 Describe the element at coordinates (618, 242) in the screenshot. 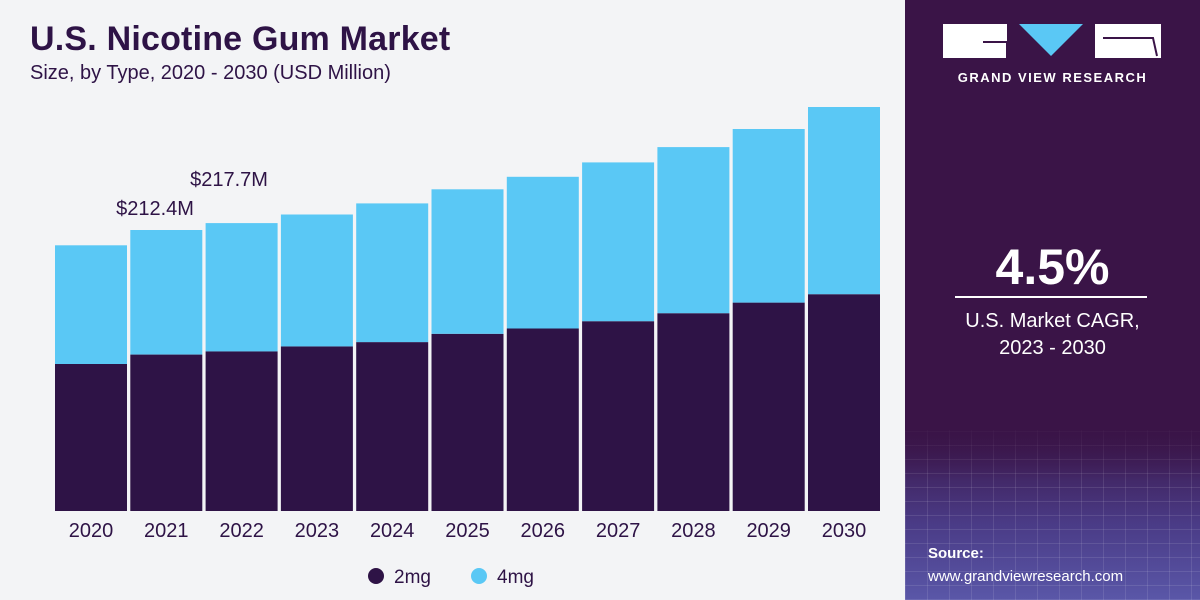

I see `bar-4mg-2027` at that location.